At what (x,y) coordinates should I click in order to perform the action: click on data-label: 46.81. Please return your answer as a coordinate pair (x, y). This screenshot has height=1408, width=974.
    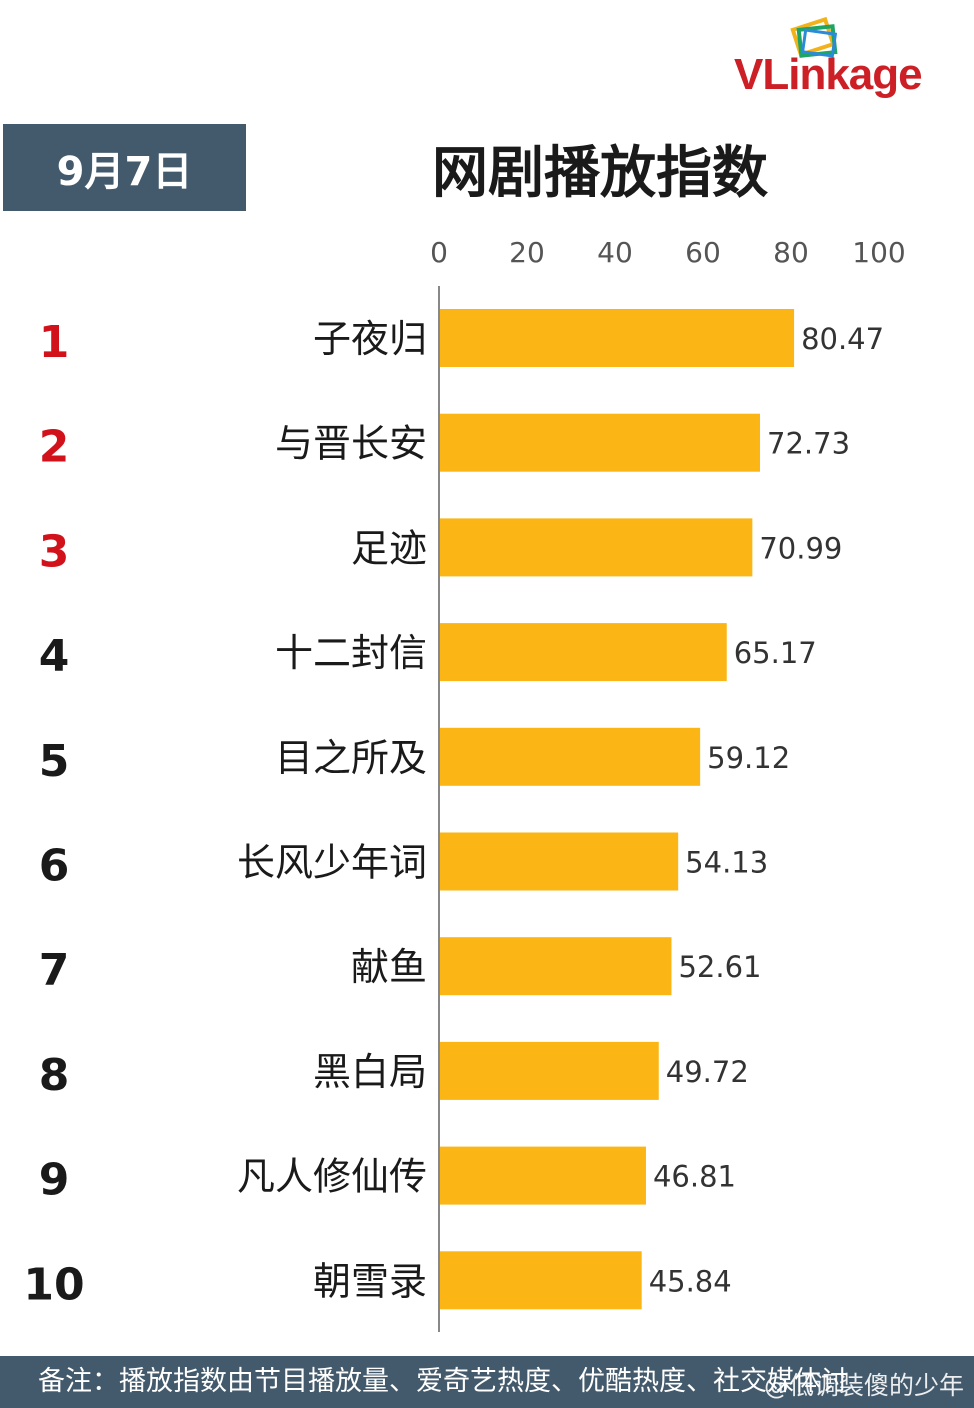
    Looking at the image, I should click on (694, 1177).